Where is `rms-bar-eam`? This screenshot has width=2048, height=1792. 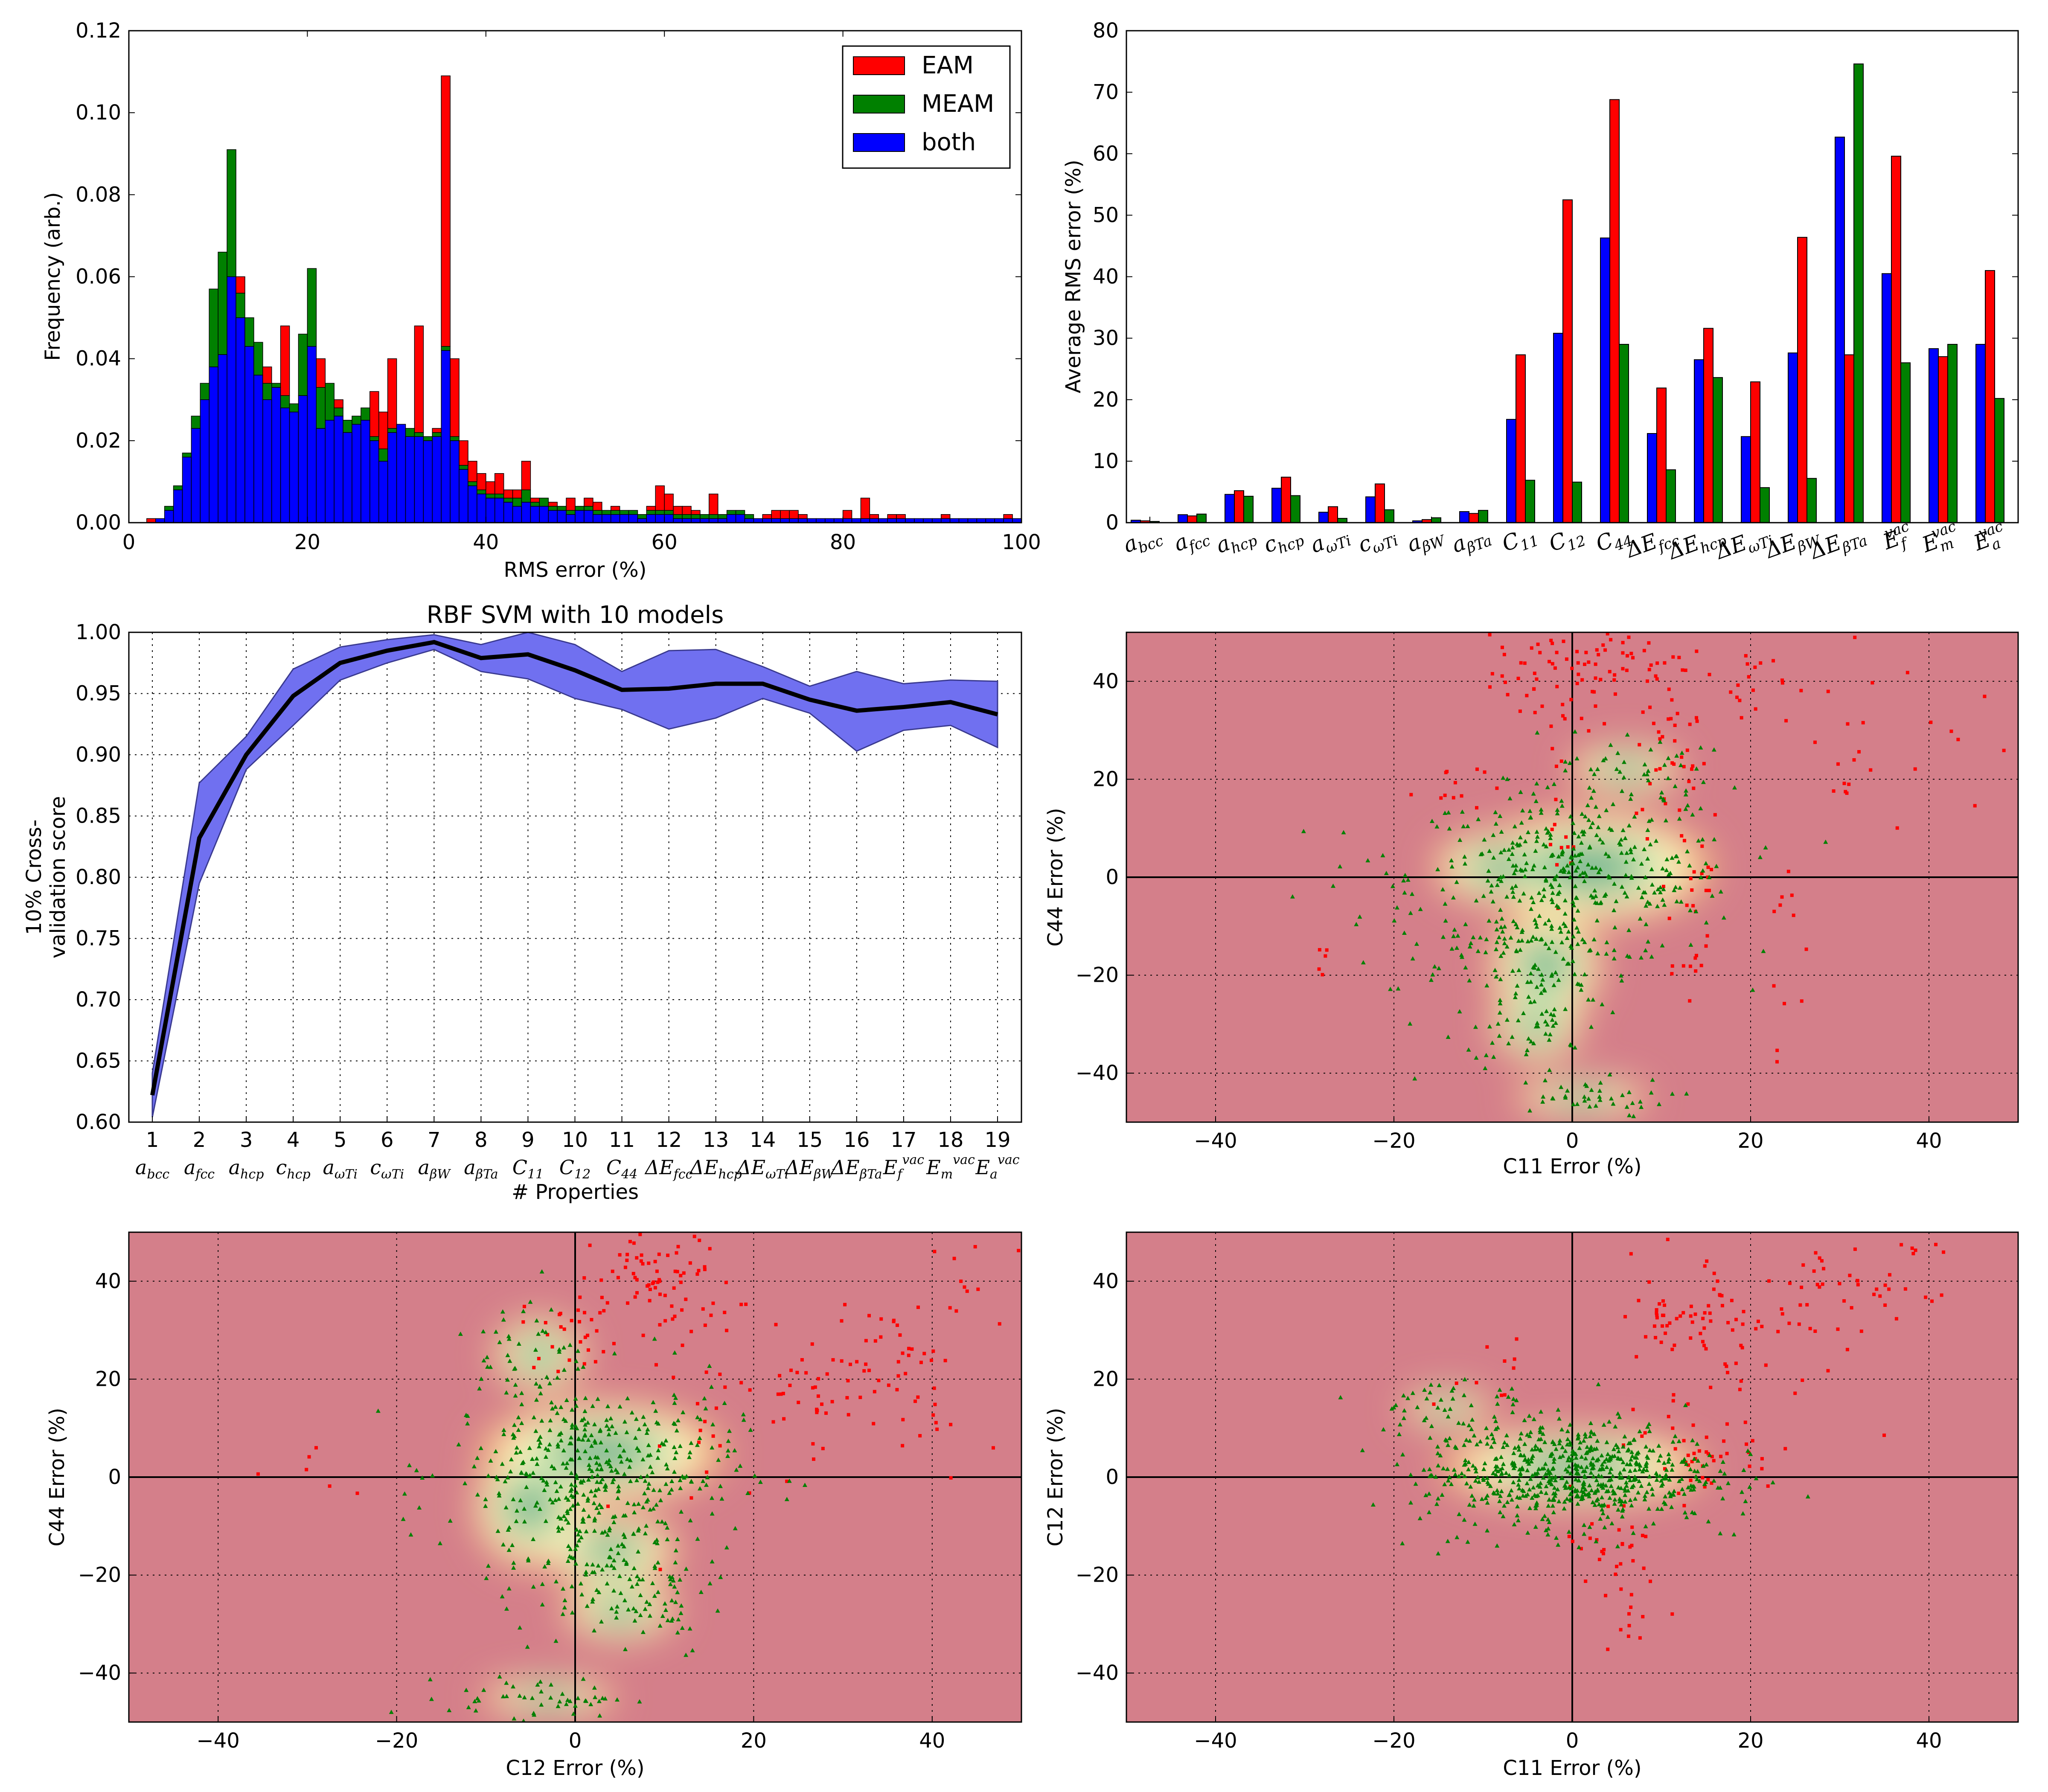
rms-bar-eam is located at coordinates (1286, 501).